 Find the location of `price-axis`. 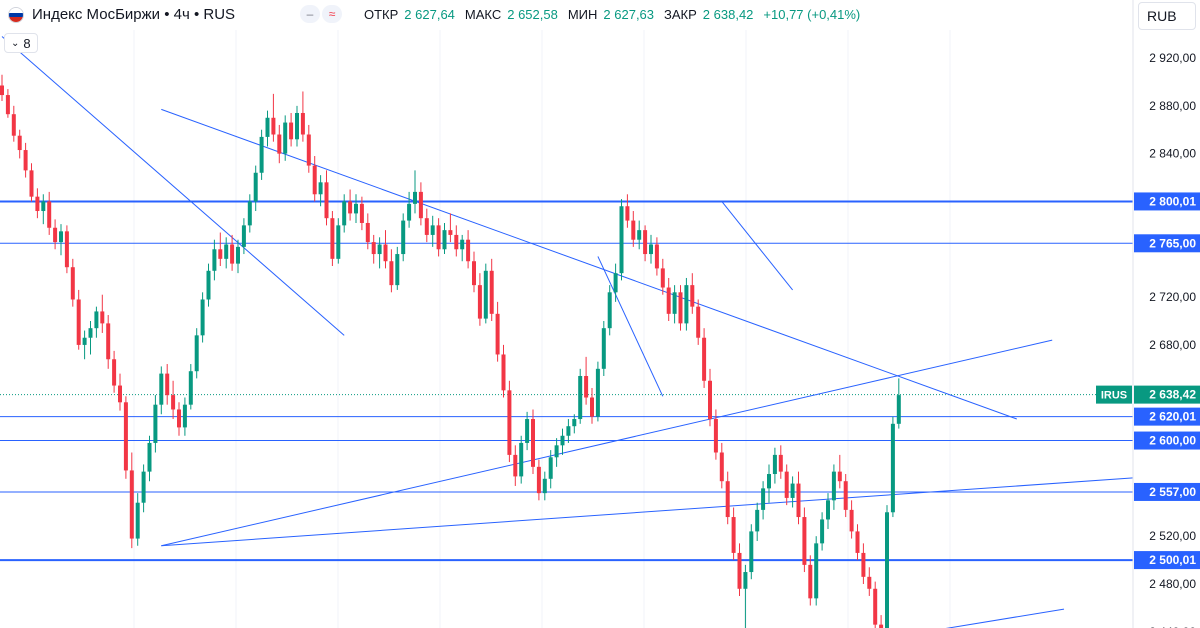

price-axis is located at coordinates (1166, 314).